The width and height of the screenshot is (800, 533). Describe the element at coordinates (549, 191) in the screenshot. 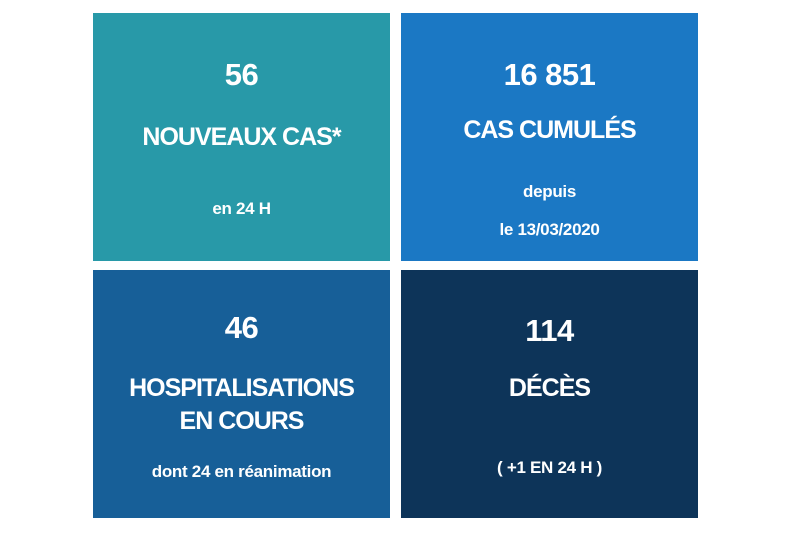

I see `cumulative-cases-since: depuis` at that location.